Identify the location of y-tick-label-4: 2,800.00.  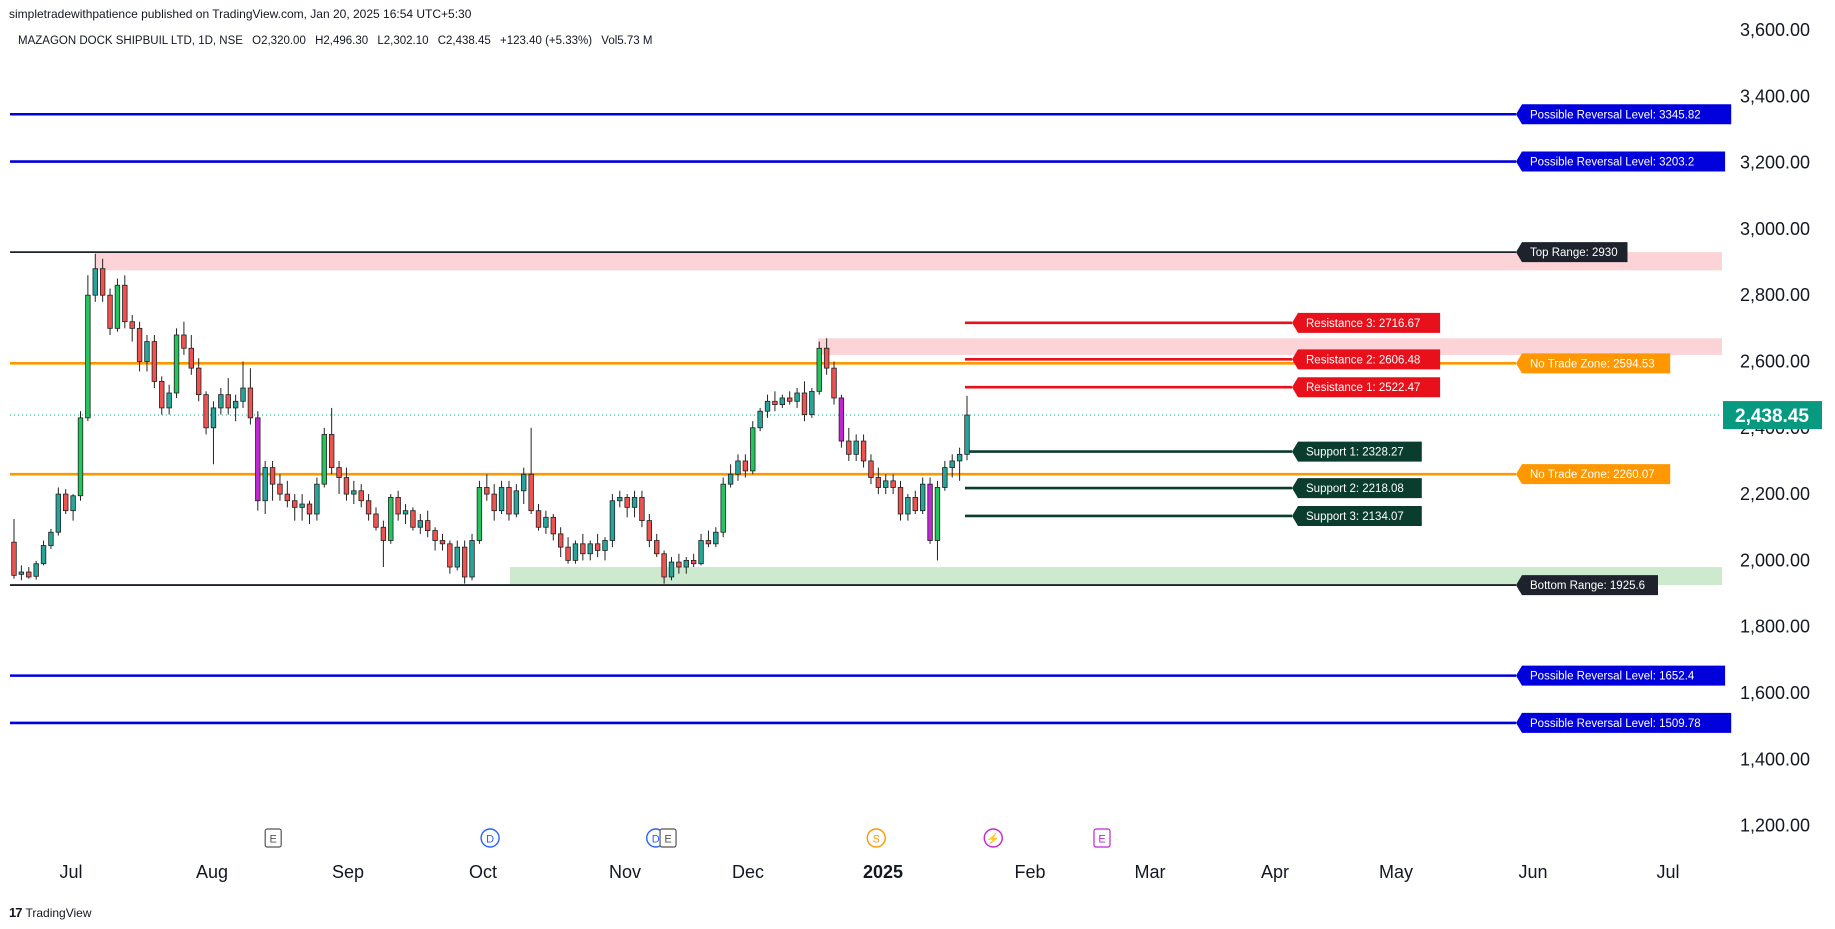
(1775, 295).